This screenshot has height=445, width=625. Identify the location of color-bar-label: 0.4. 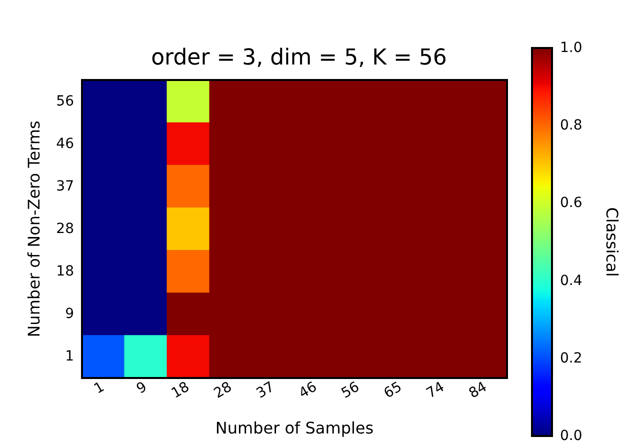
(571, 280).